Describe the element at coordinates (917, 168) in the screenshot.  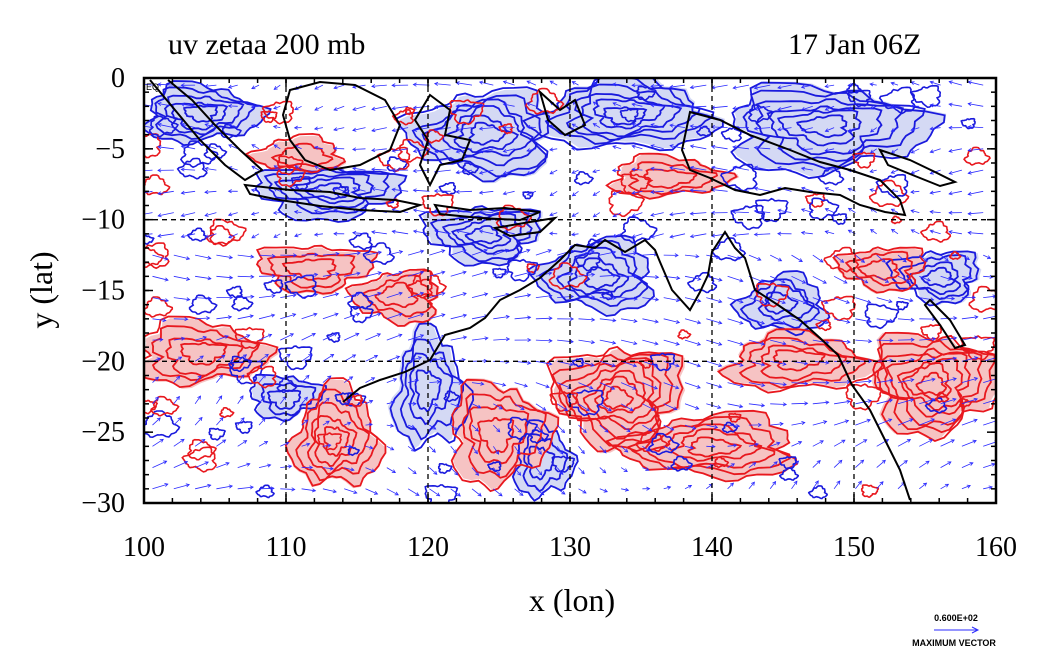
I see `coastline-solomons` at that location.